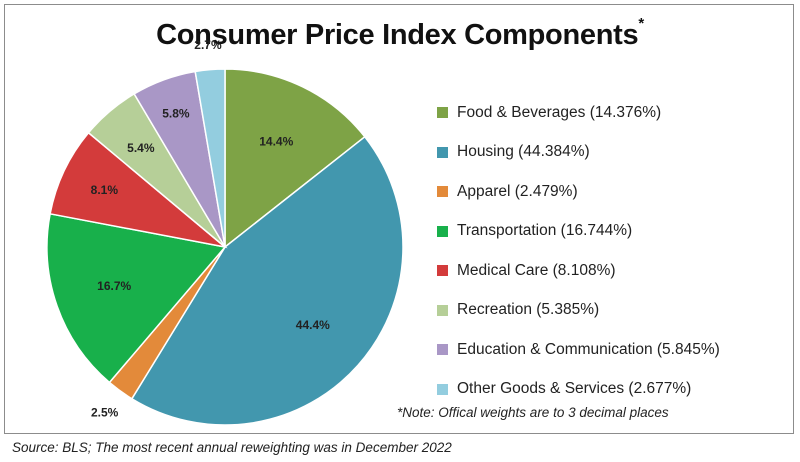  I want to click on slice-label-other-goods-services: 2.7%, so click(208, 45).